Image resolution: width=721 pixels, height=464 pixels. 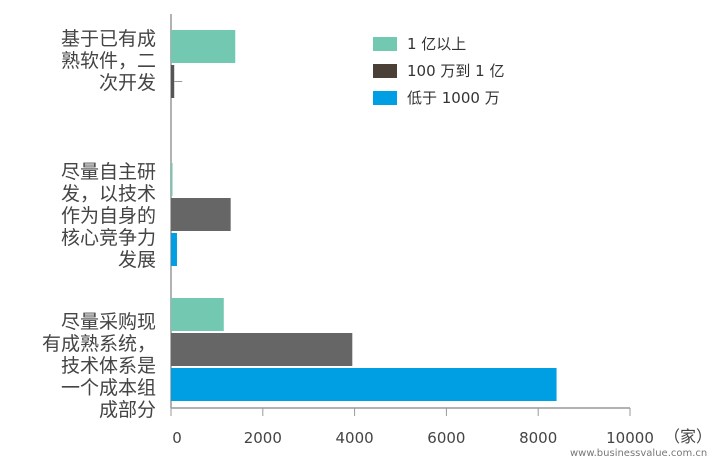 What do you see at coordinates (127, 83) in the screenshot?
I see `category-label-0-line-2: 次开发` at bounding box center [127, 83].